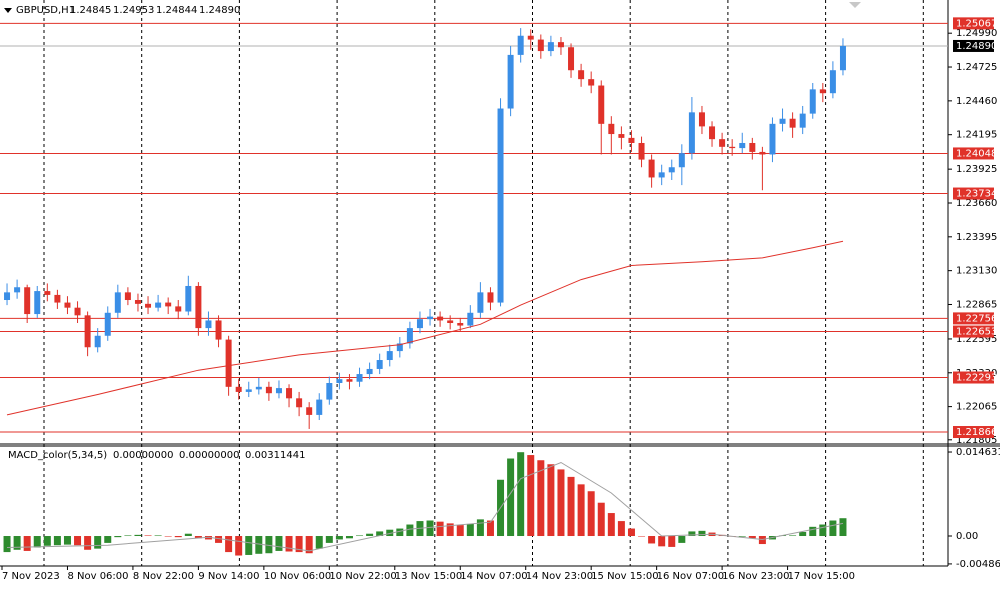 The width and height of the screenshot is (1000, 590). What do you see at coordinates (976, 194) in the screenshot?
I see `level-label: 1.23734` at bounding box center [976, 194].